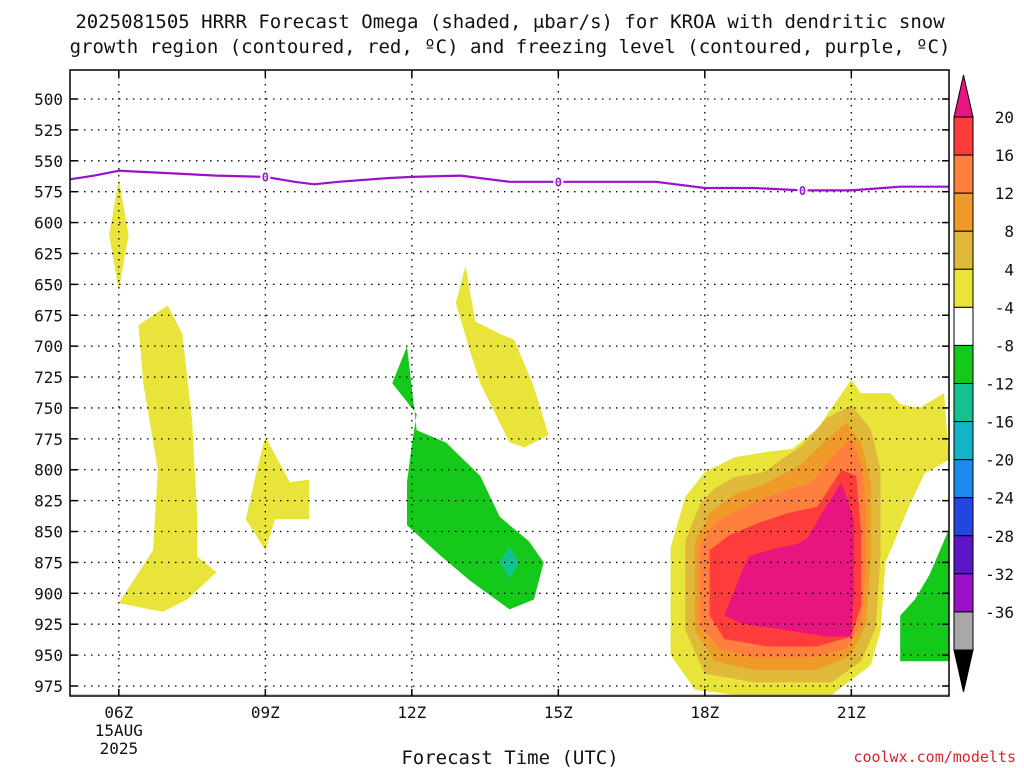 This screenshot has height=768, width=1024. What do you see at coordinates (48, 562) in the screenshot?
I see `y-tick-label: 875` at bounding box center [48, 562].